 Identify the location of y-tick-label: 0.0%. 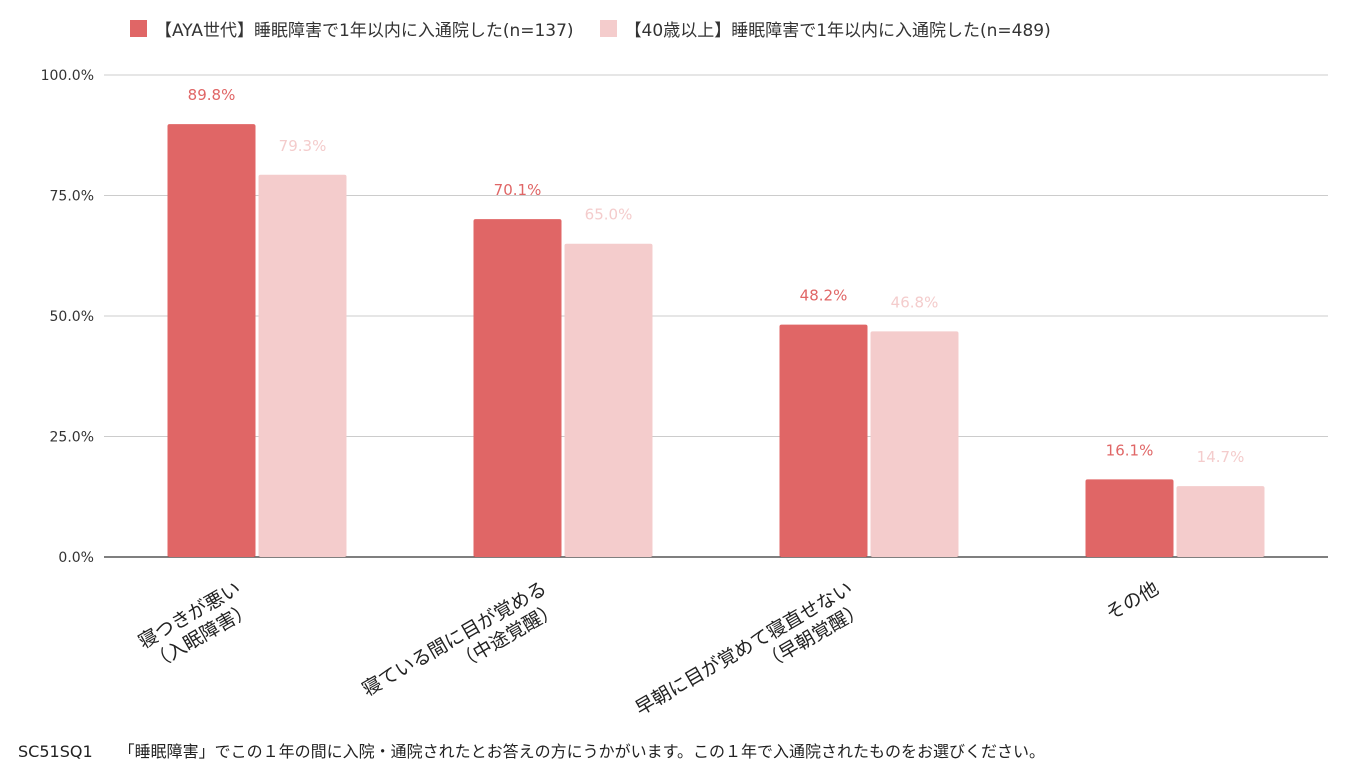
(76, 558).